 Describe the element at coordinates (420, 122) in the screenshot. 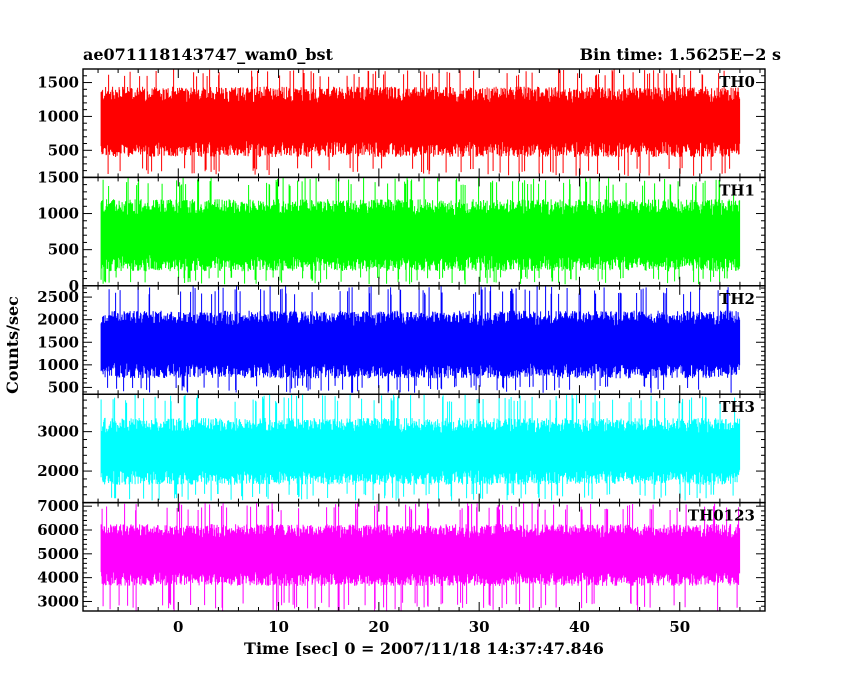

I see `signal-trace-th0` at that location.